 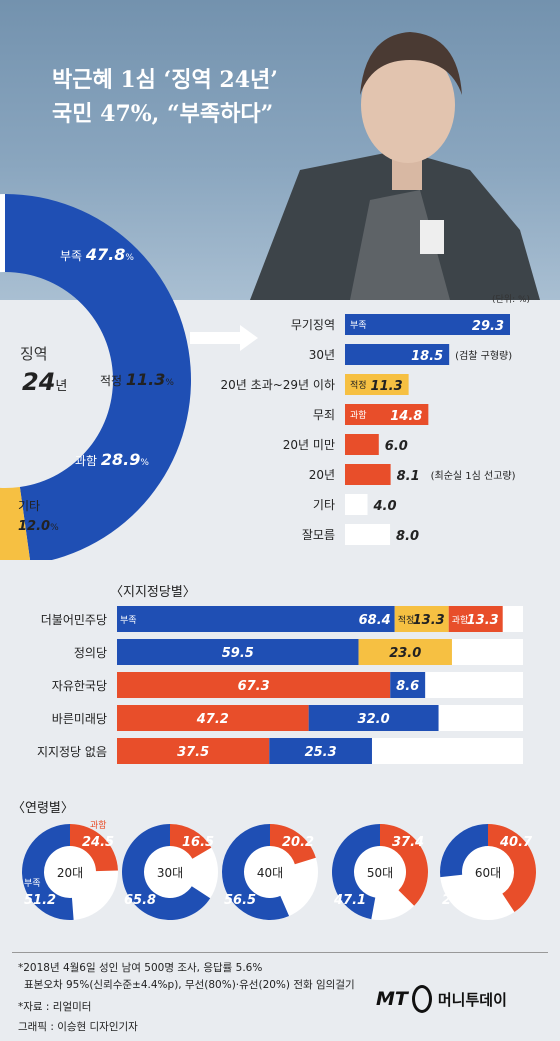 I want to click on age-red-value-1: 24.5, so click(x=98, y=842).